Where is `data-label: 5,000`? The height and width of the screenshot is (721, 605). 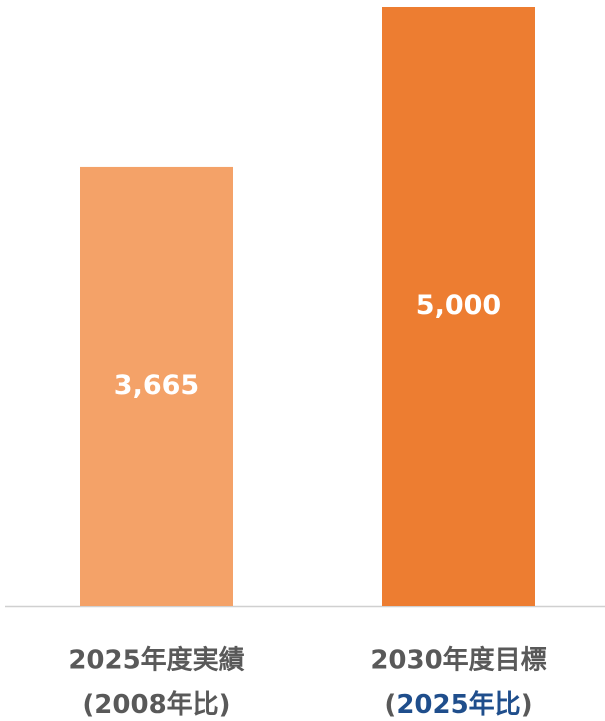
data-label: 5,000 is located at coordinates (458, 305).